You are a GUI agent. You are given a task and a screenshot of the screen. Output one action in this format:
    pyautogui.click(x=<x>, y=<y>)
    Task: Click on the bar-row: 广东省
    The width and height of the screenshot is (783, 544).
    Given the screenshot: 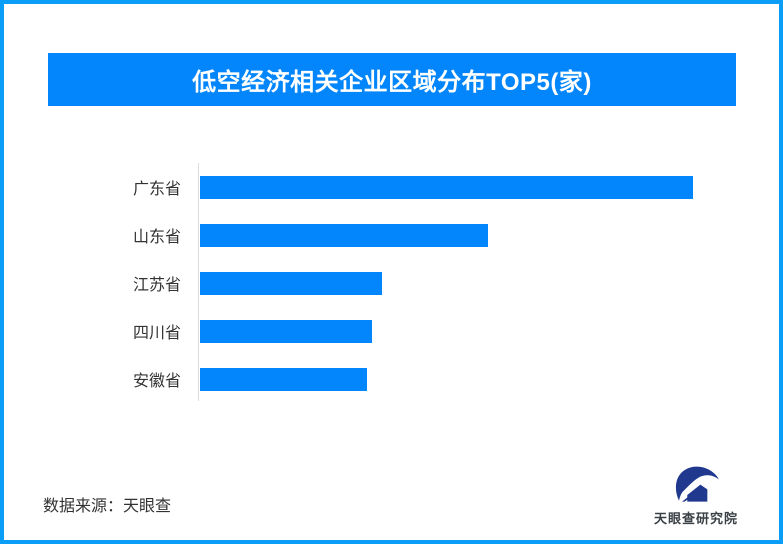 What is the action you would take?
    pyautogui.click(x=378, y=187)
    